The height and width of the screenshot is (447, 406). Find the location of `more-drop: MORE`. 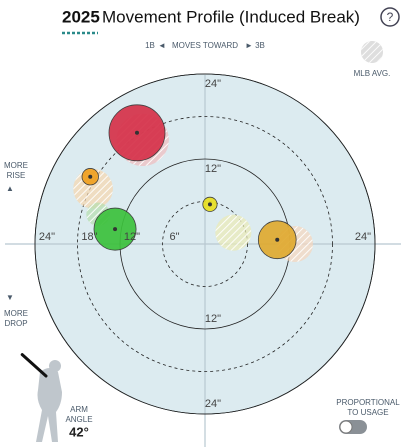

more-drop: MORE is located at coordinates (16, 313).